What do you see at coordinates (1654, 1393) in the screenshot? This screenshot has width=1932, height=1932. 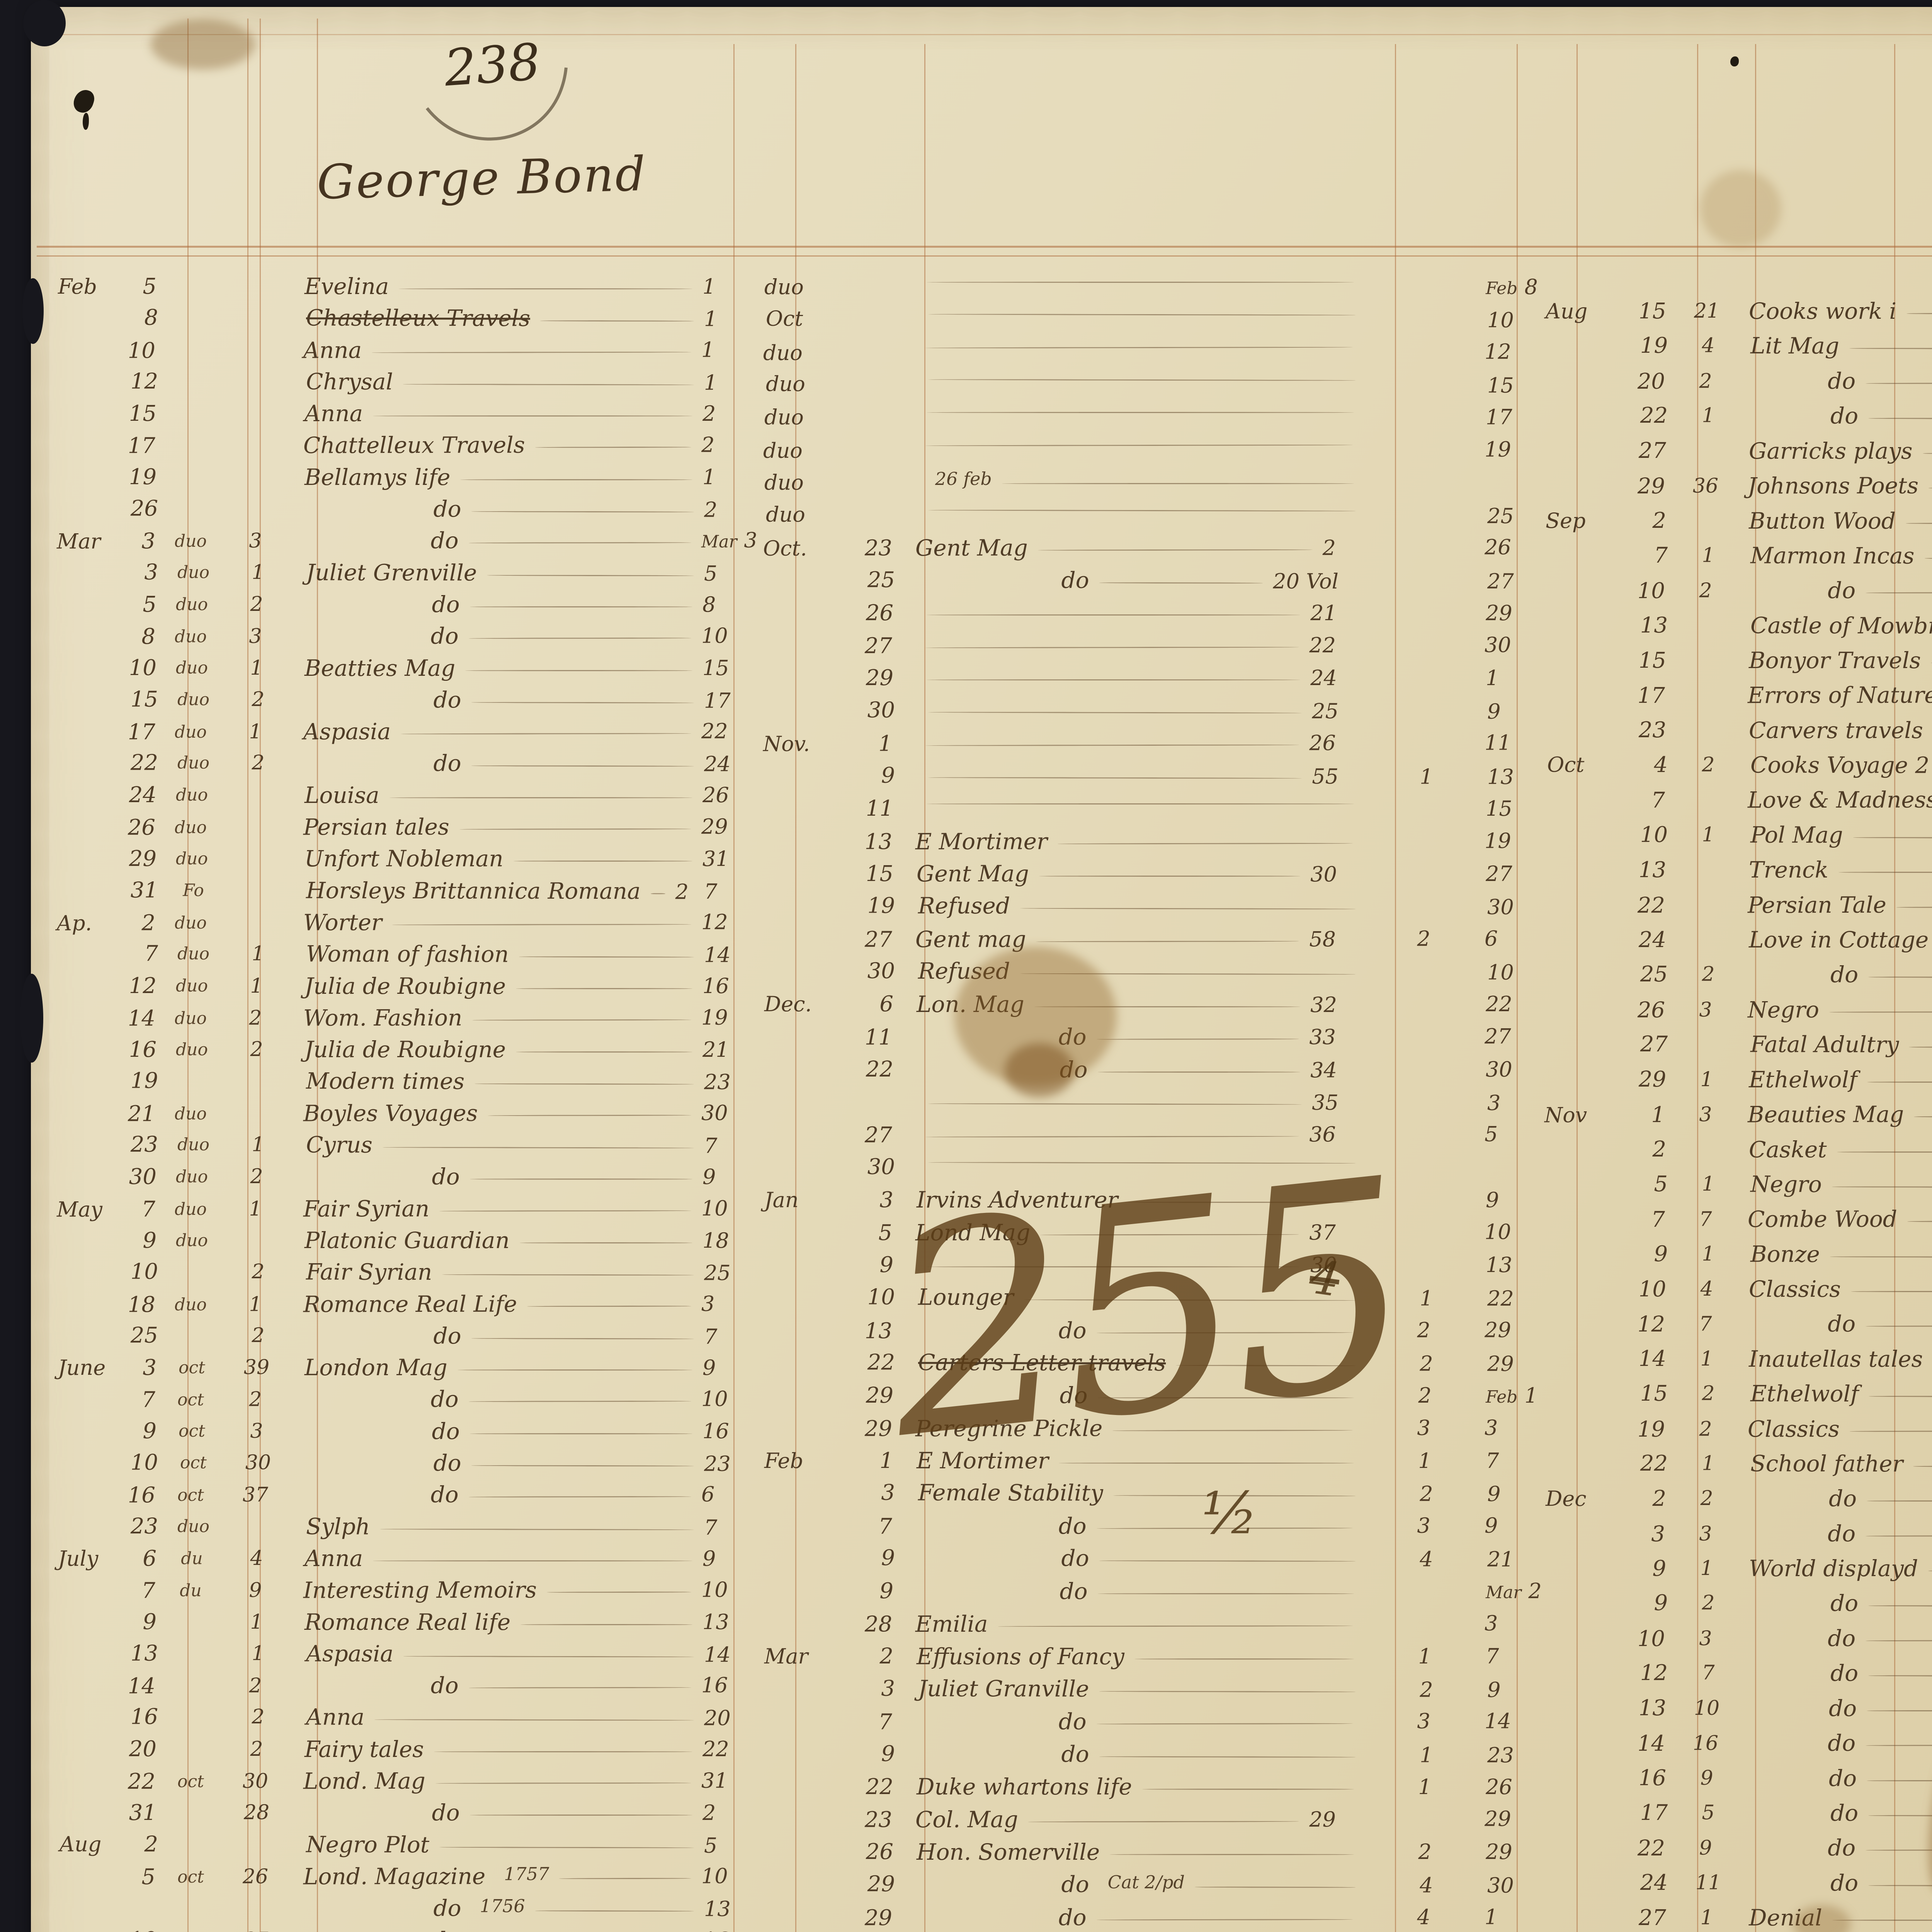 I see `entry-day: 15` at bounding box center [1654, 1393].